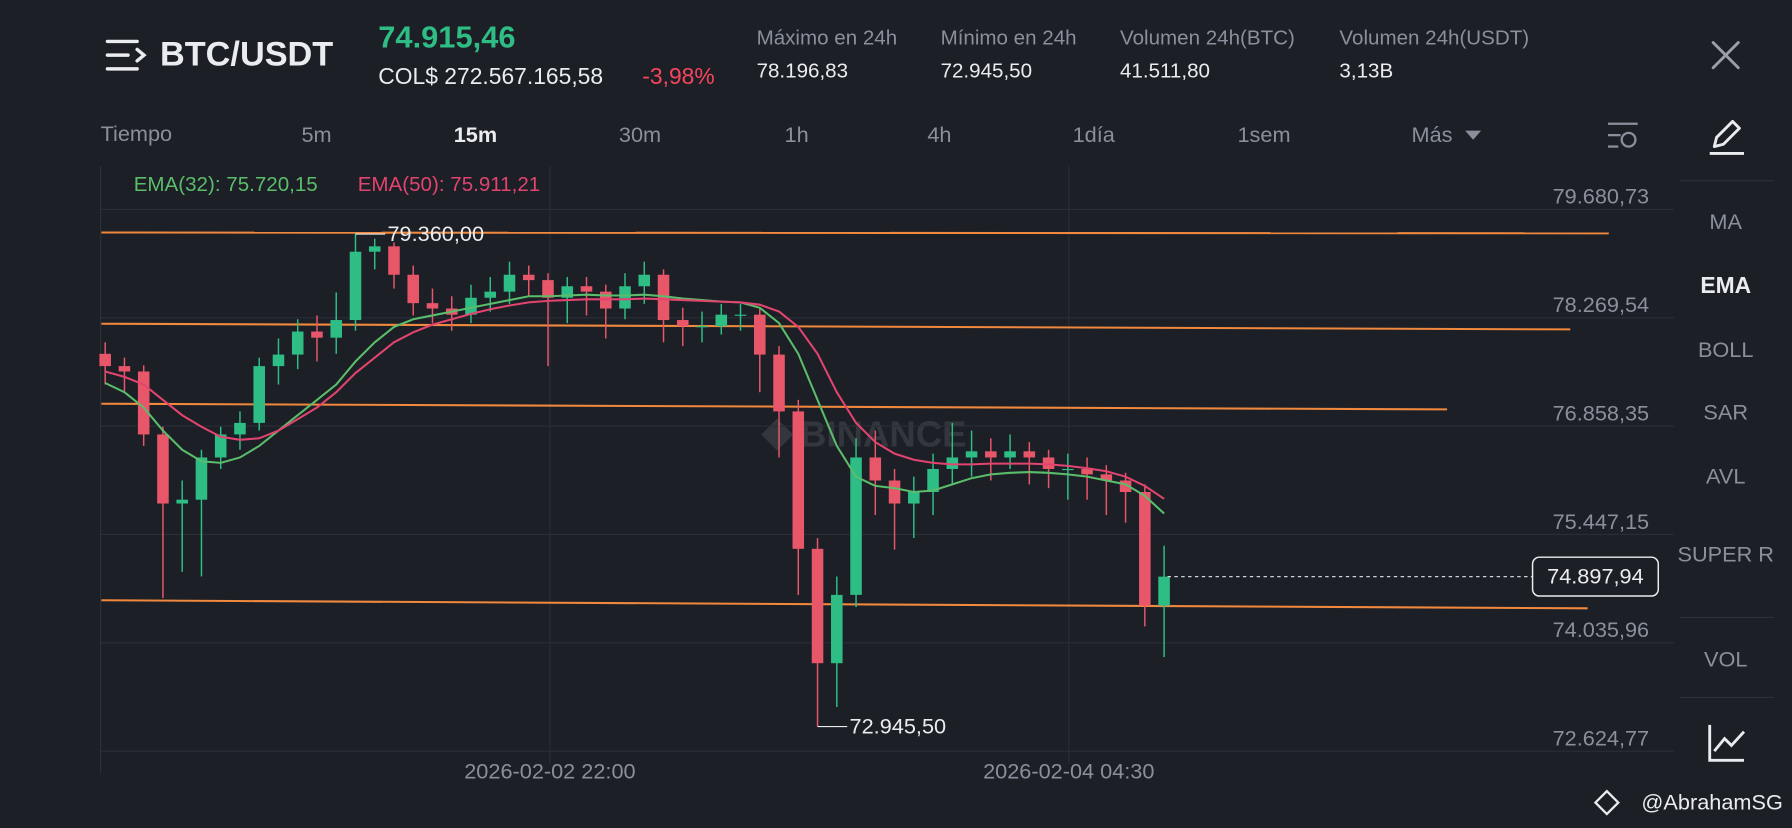 Image resolution: width=1792 pixels, height=828 pixels. Describe the element at coordinates (855, 233) in the screenshot. I see `trend-line` at that location.